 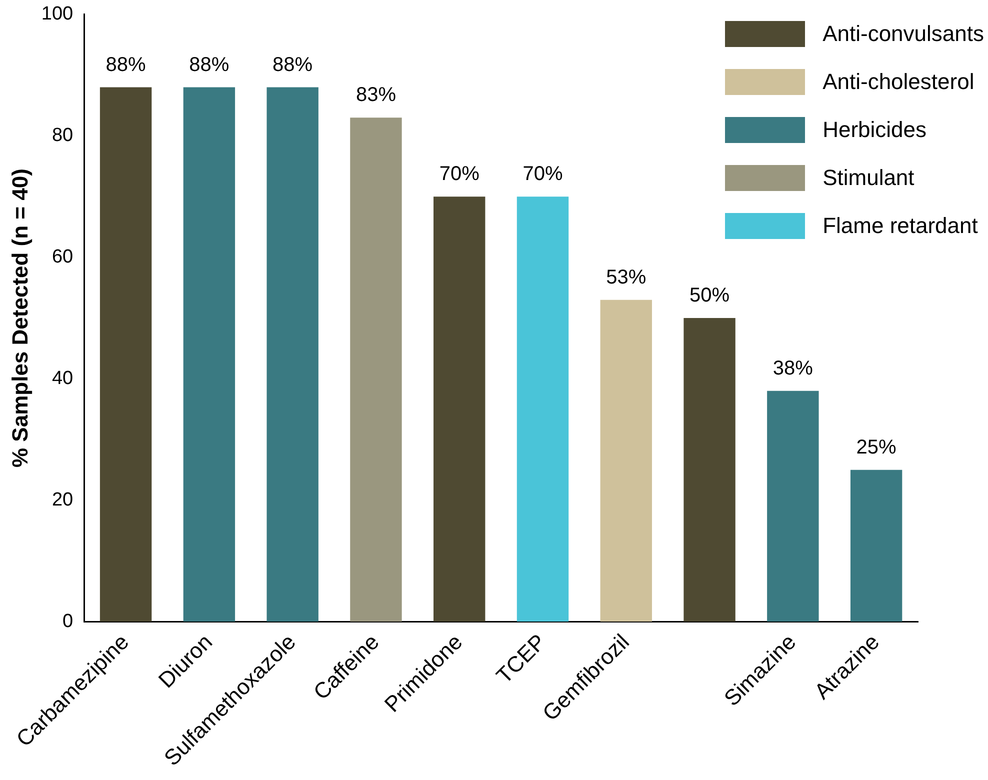 I want to click on y-axis-title: % Samples Detected (n = 40), so click(x=19, y=318).